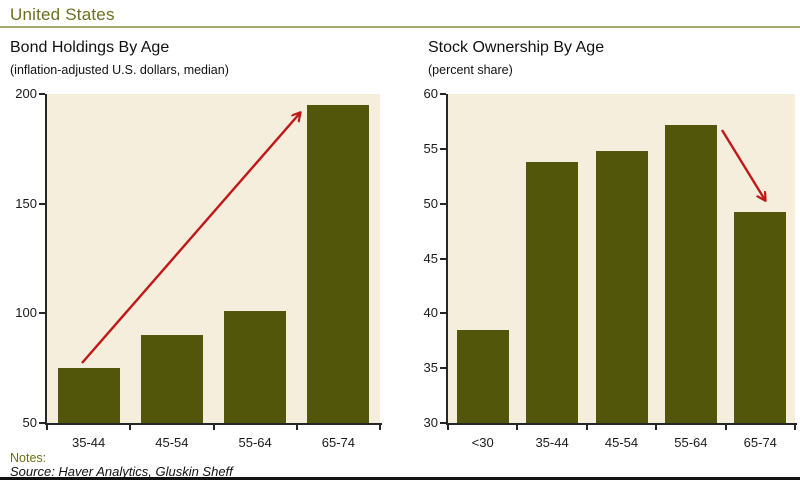 Image resolution: width=800 pixels, height=482 pixels. Describe the element at coordinates (26, 203) in the screenshot. I see `y-tick-label: 150` at that location.